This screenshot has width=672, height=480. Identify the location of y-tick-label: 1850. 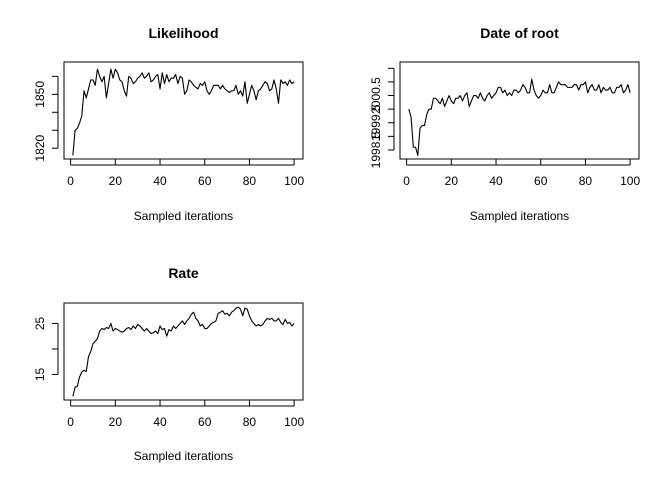
(40, 94).